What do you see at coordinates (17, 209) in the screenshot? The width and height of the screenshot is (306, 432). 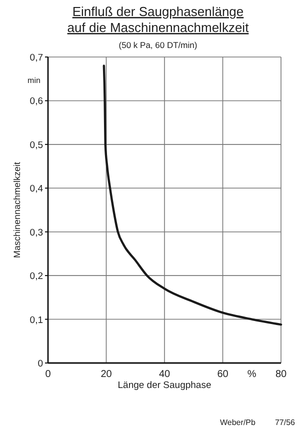 I see `y-axis-title: Maschinennachmelkzeit` at bounding box center [17, 209].